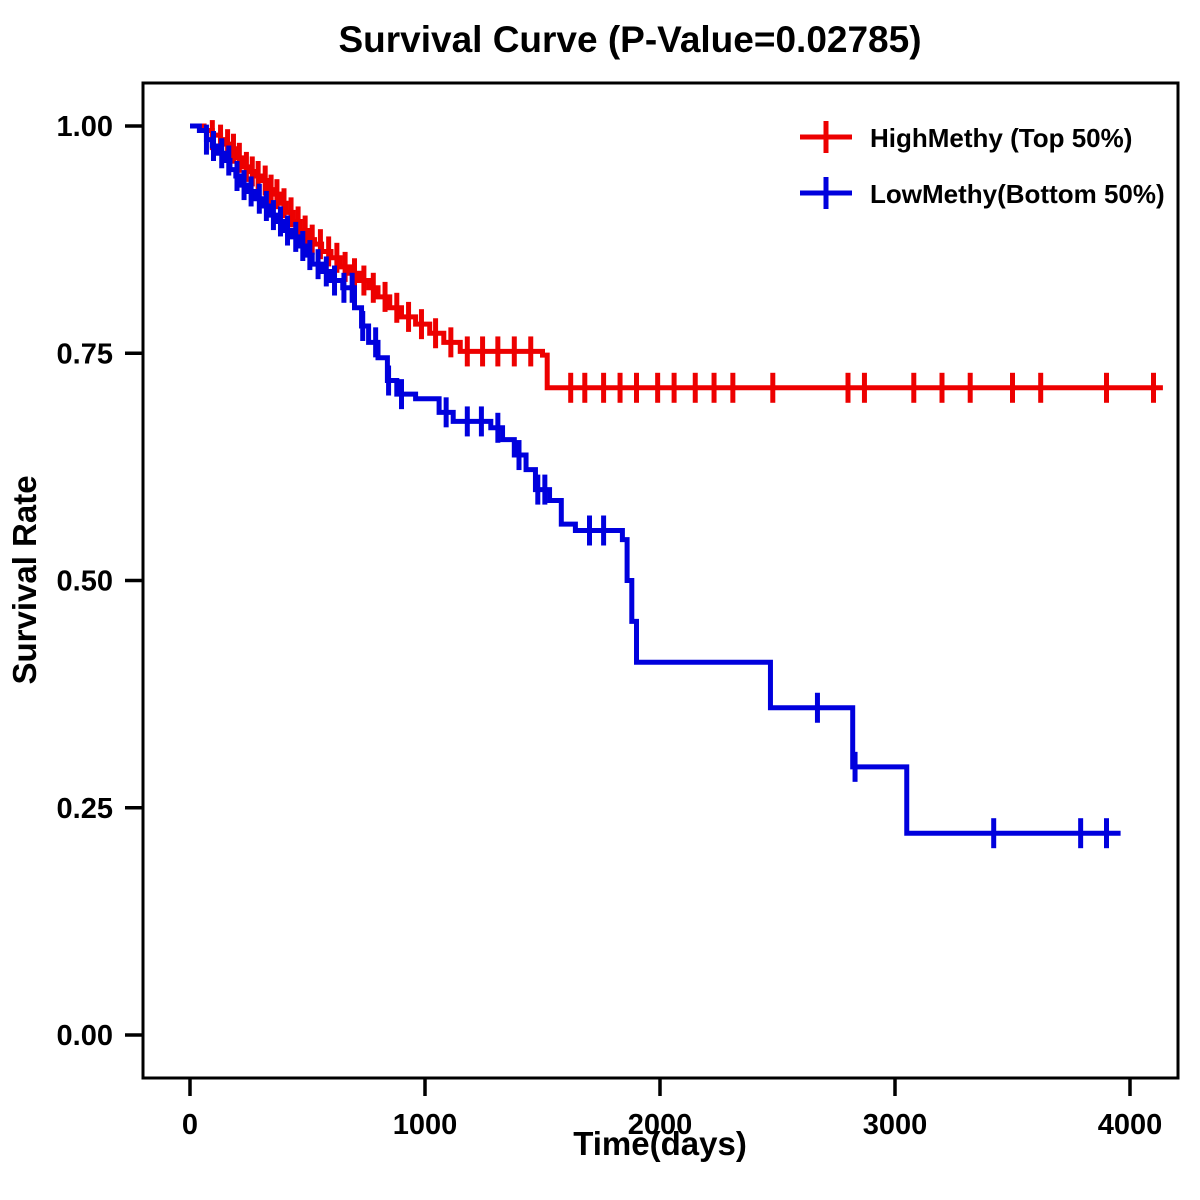  What do you see at coordinates (660, 1125) in the screenshot?
I see `x-tick-label: 2000` at bounding box center [660, 1125].